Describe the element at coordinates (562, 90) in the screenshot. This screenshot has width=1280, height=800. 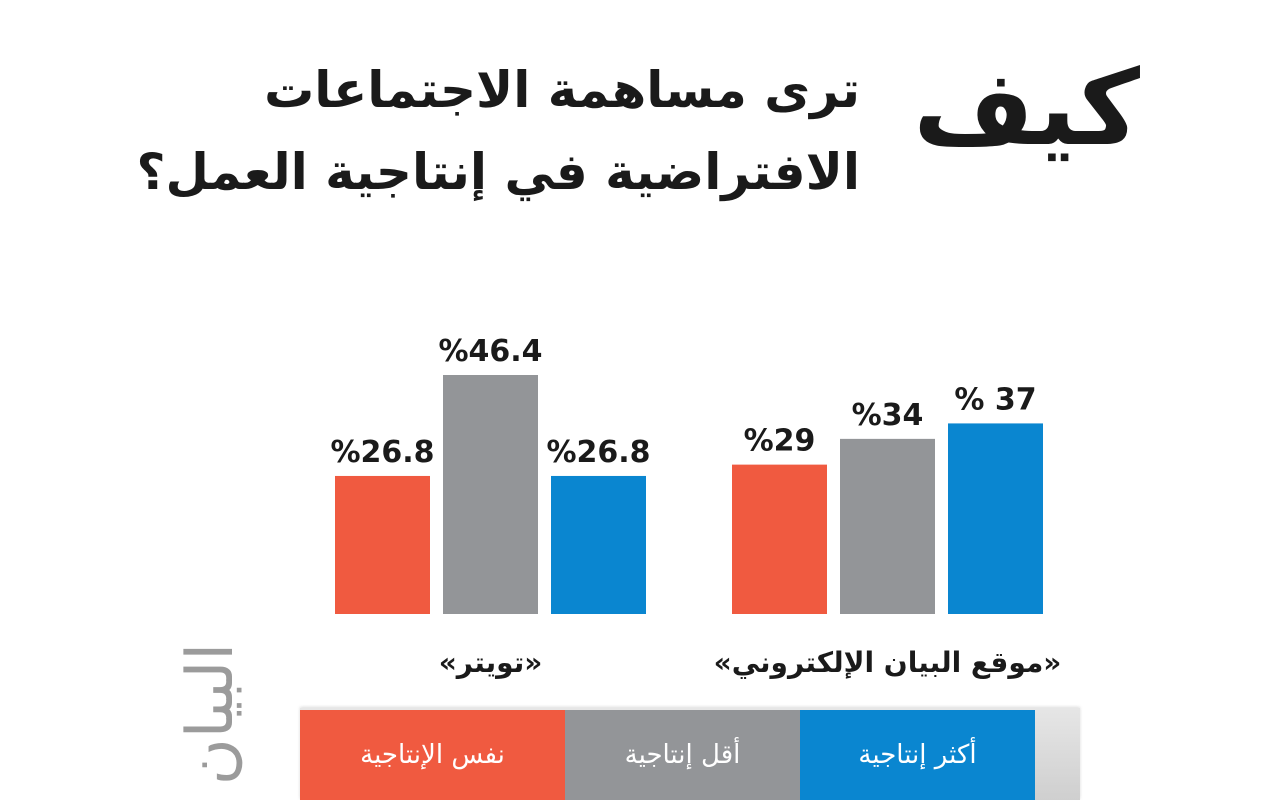
I see `title-line-1: ترى مساهمة الاجتماعات` at that location.